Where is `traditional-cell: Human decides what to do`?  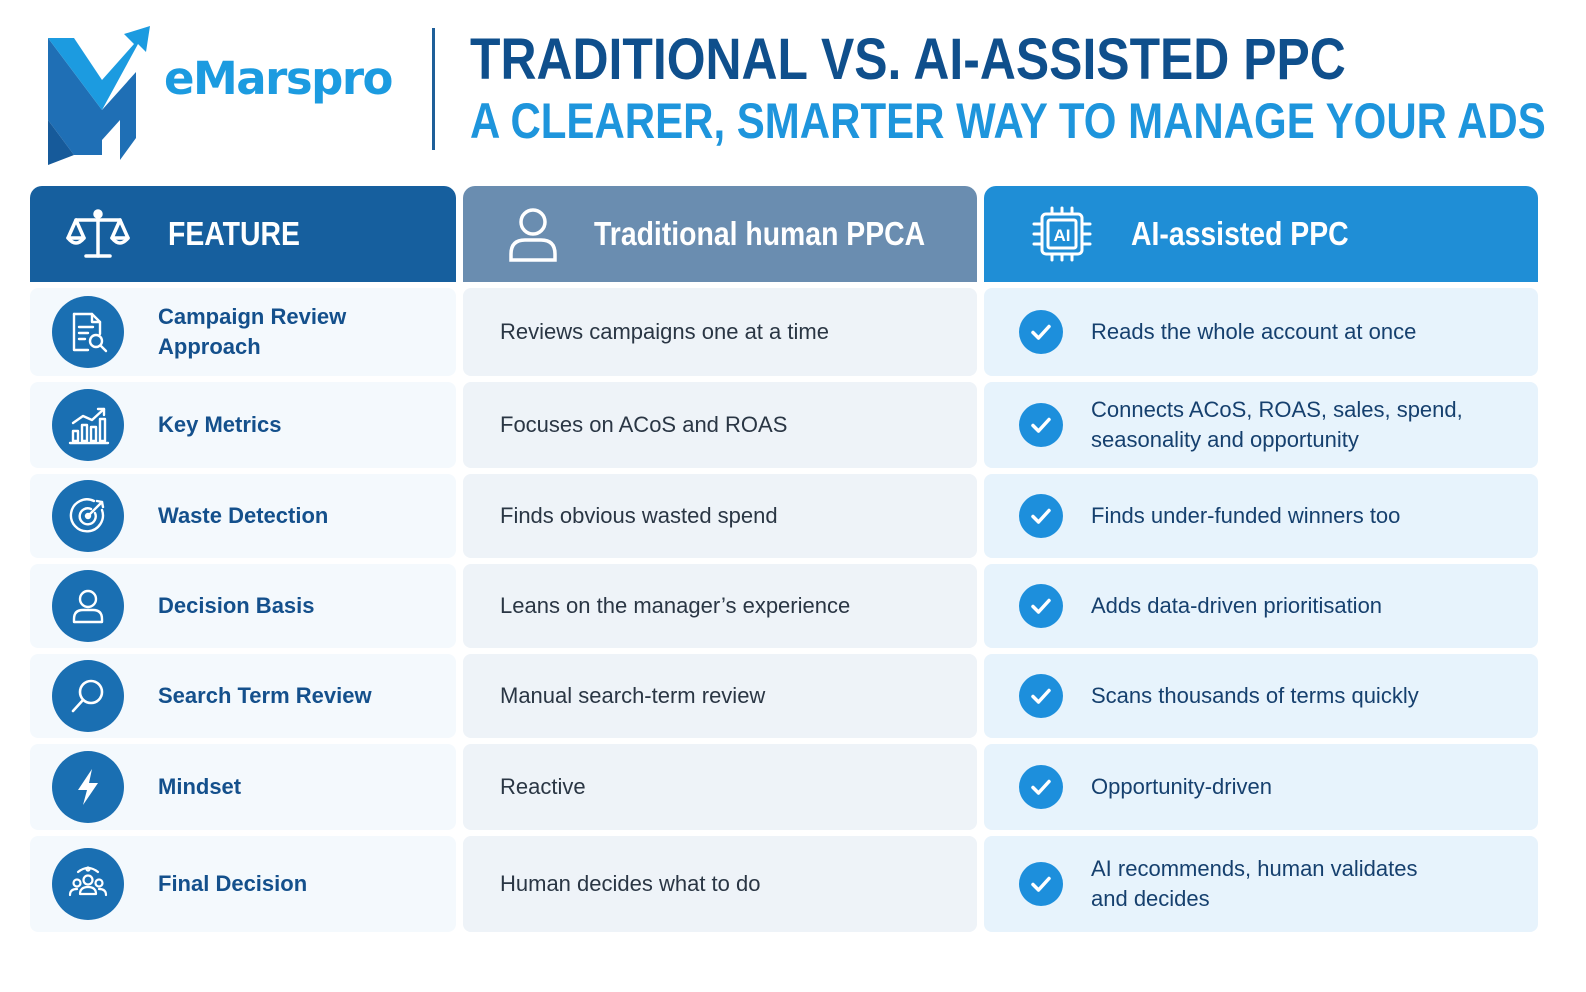
traditional-cell: Human decides what to do is located at coordinates (720, 884).